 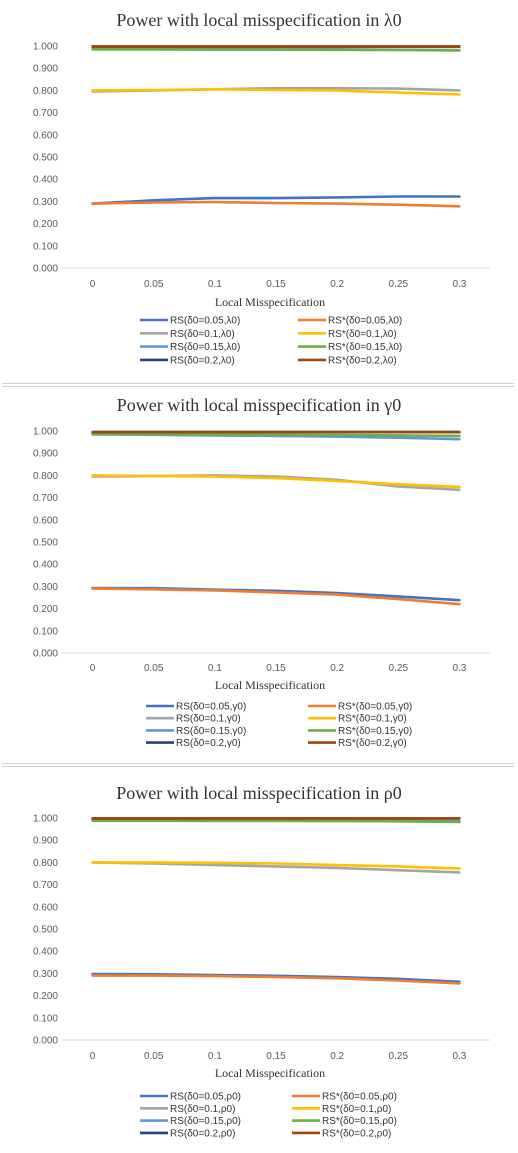 I want to click on legend-entry: RS(δ0=0.05,λ0), so click(x=205, y=321).